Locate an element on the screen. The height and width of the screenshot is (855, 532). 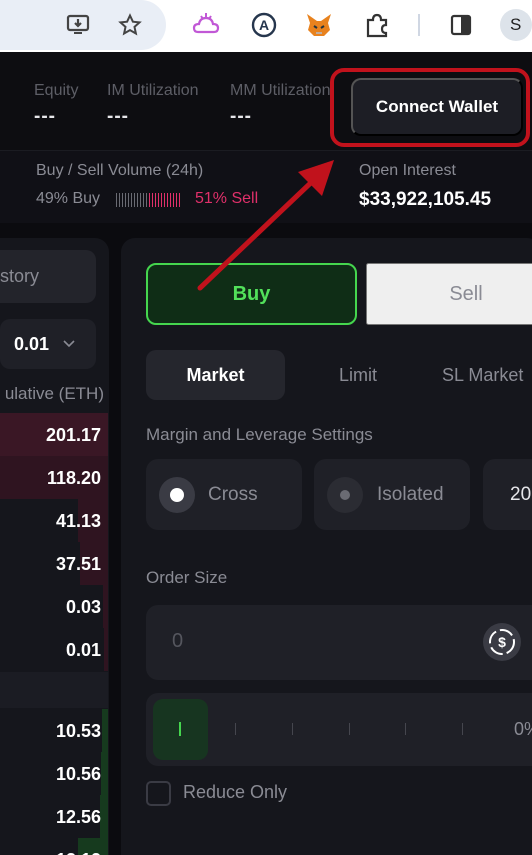
annotation-highlight-box is located at coordinates (430, 107).